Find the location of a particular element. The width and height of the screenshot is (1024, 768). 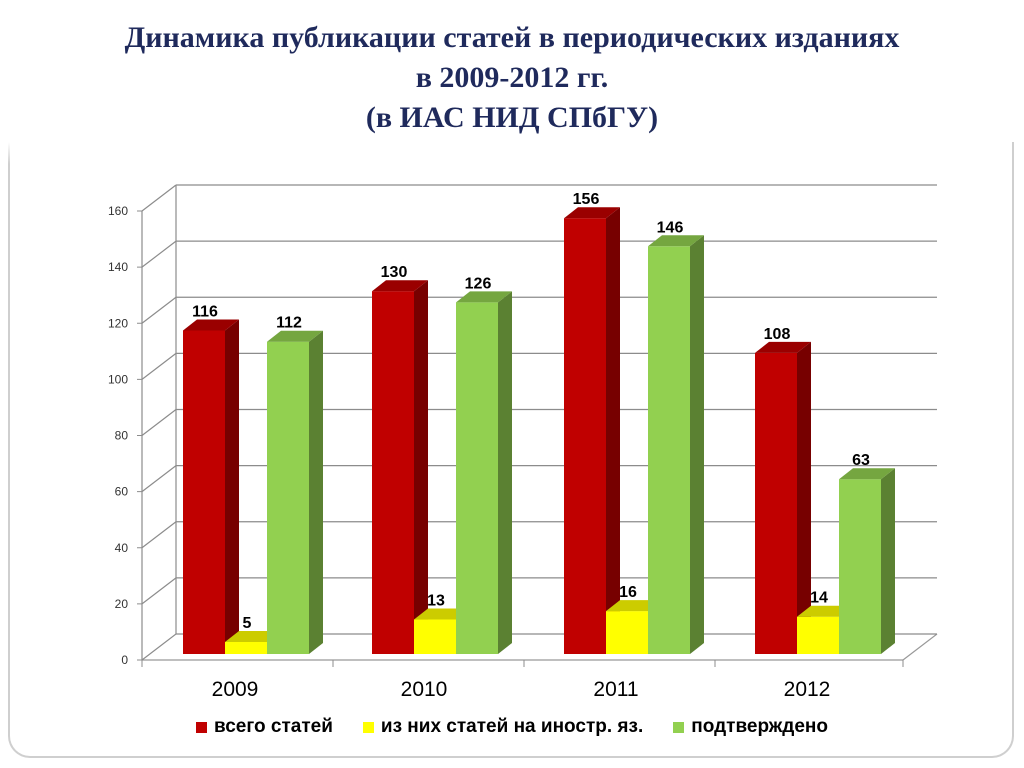

legend-item: всего статей is located at coordinates (264, 727).